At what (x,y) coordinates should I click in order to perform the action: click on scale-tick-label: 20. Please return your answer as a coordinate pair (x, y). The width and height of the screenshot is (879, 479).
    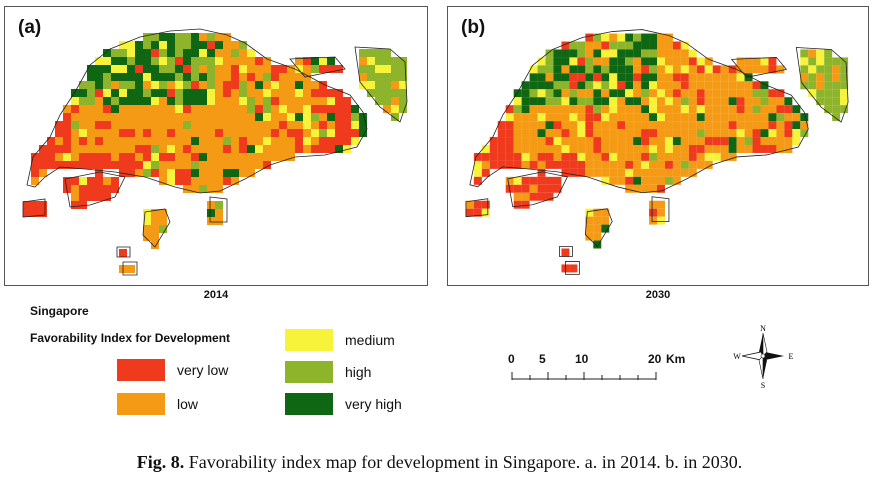
    Looking at the image, I should click on (655, 359).